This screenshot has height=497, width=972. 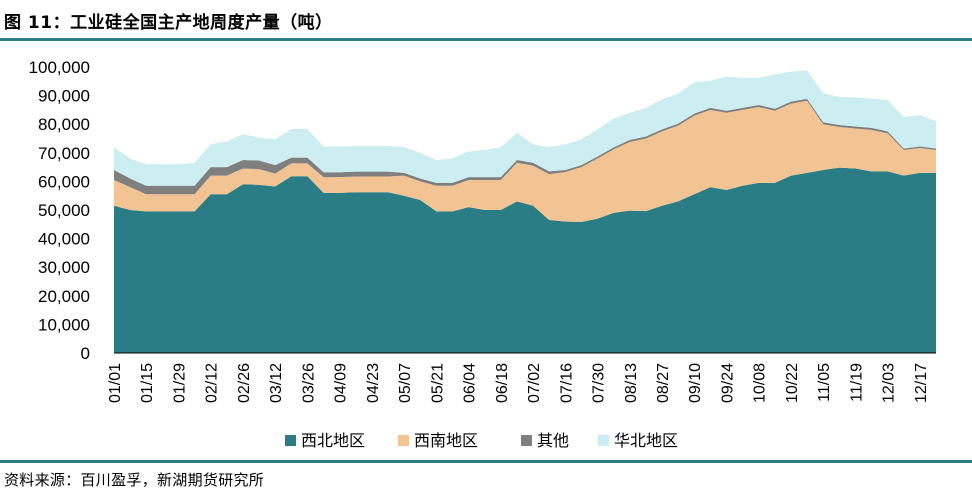 What do you see at coordinates (341, 383) in the screenshot?
I see `x-tick-label: 04/09` at bounding box center [341, 383].